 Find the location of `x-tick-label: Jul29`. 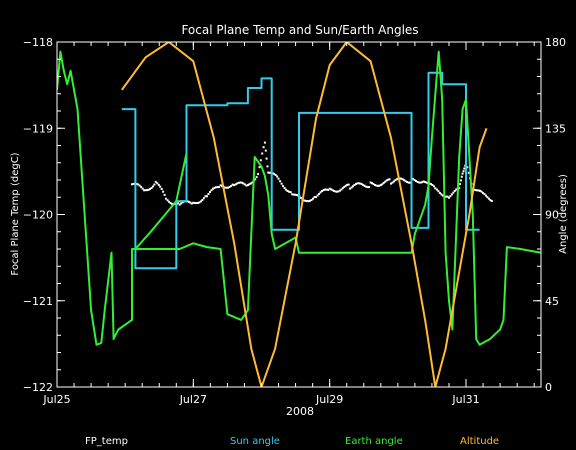

x-tick-label: Jul29 is located at coordinates (329, 399).